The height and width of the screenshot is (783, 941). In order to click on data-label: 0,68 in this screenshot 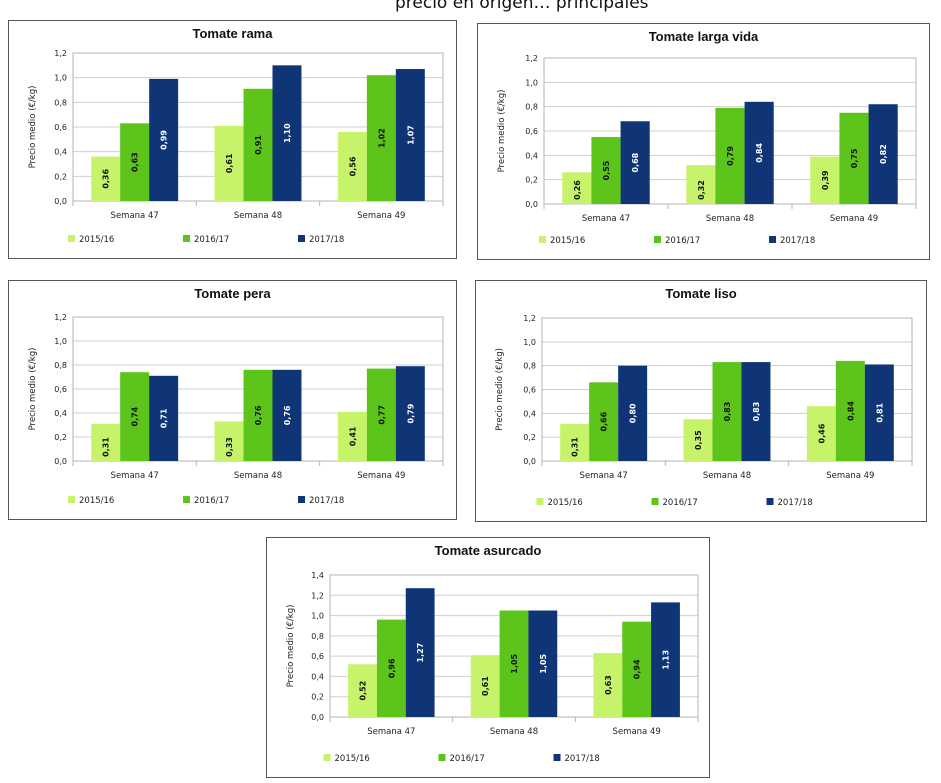, I will do `click(635, 162)`.